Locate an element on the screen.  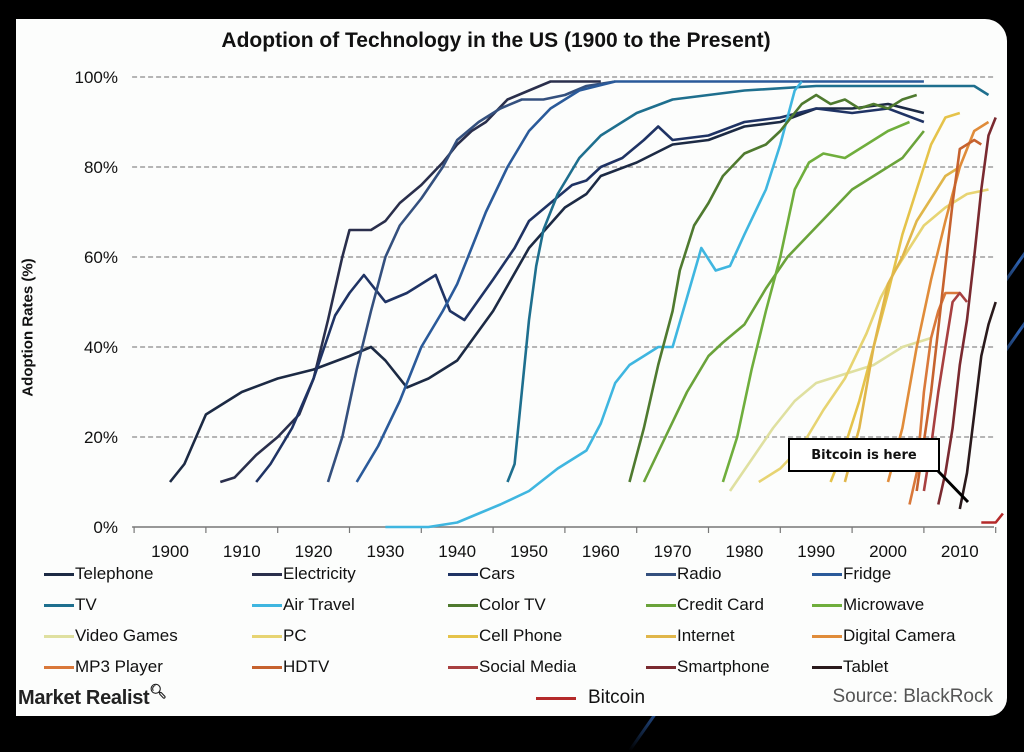
legend-label: Microwave is located at coordinates (884, 604).